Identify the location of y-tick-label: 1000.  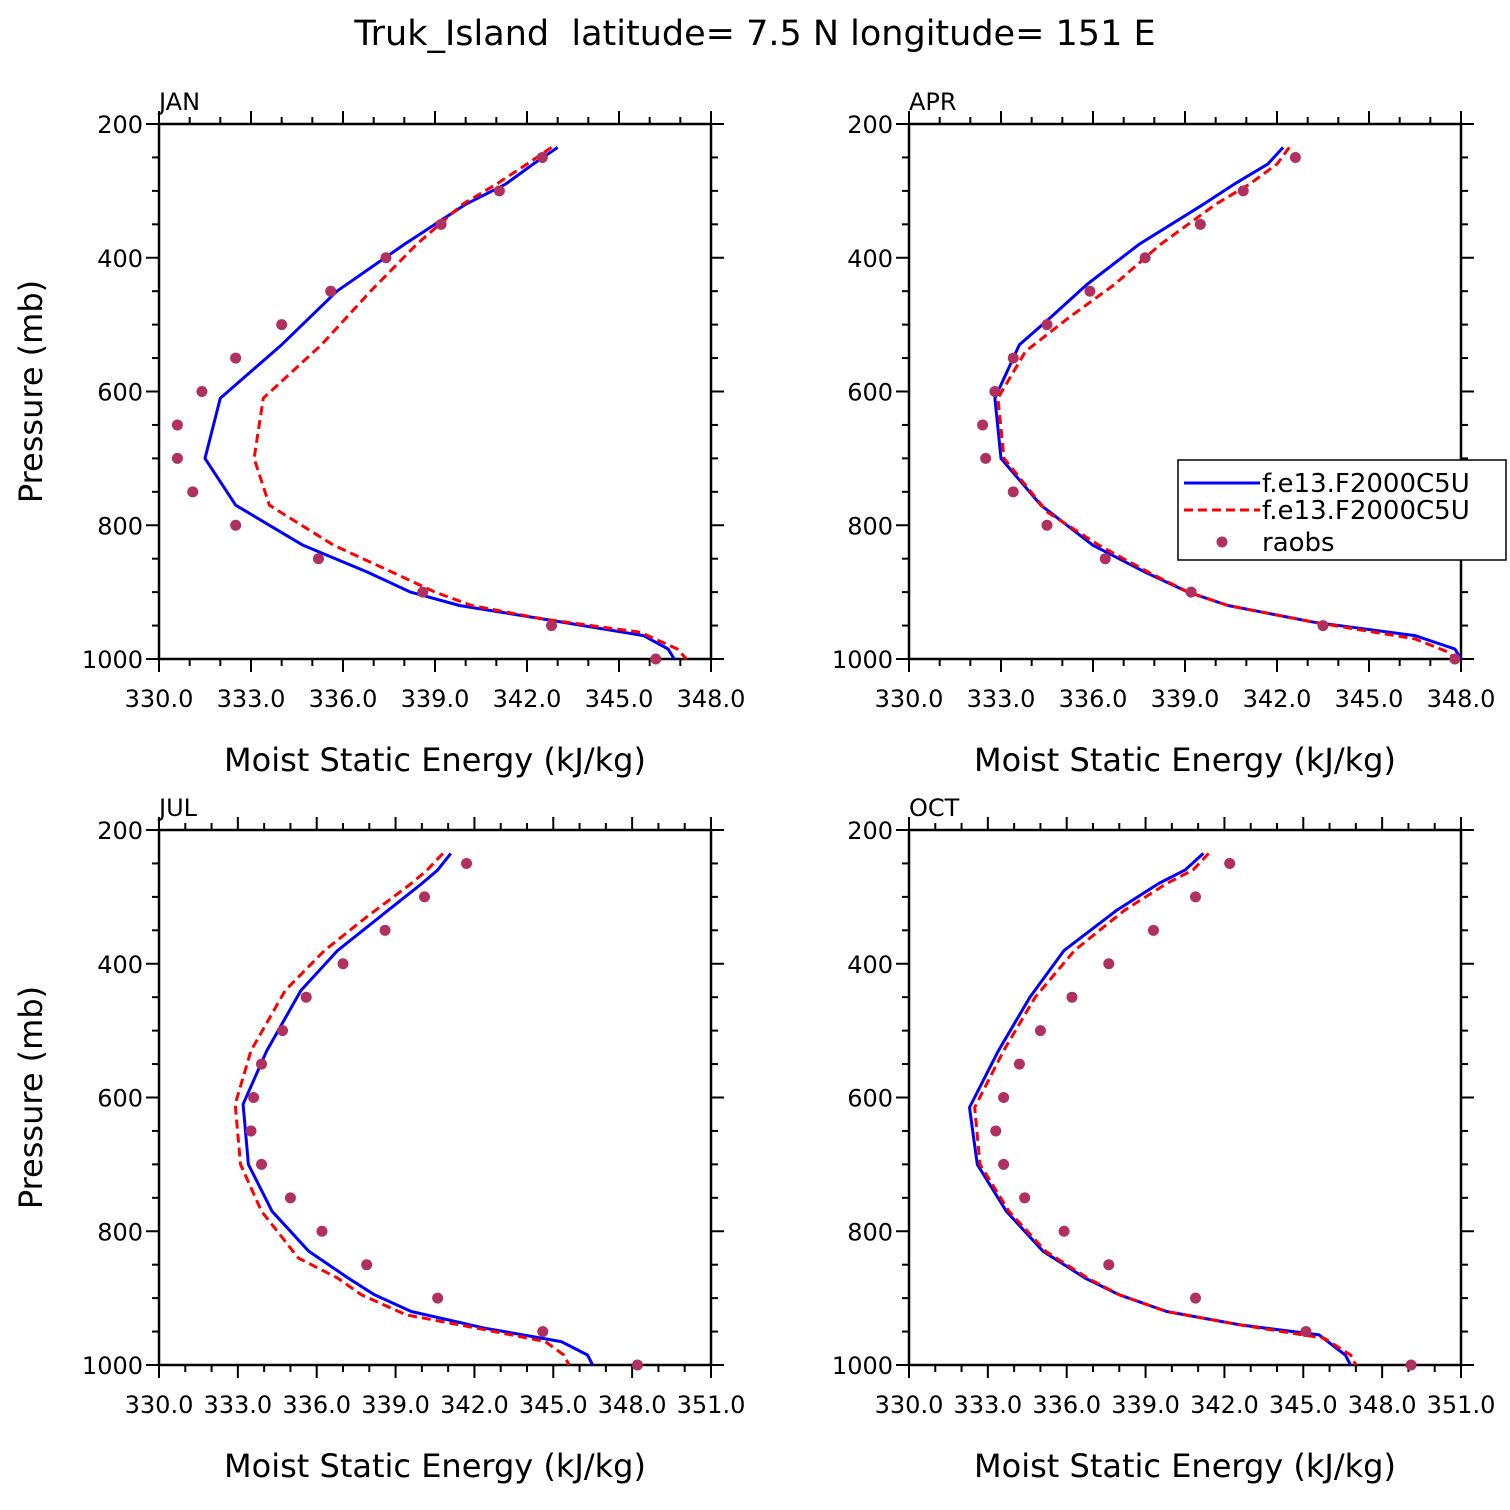
(862, 660).